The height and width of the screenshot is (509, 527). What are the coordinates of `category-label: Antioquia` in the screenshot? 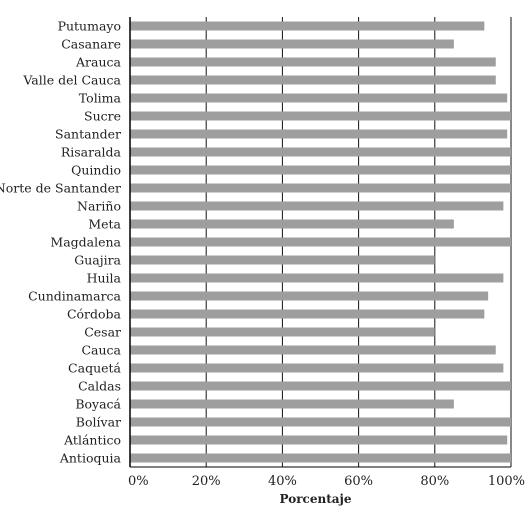 It's located at (90, 458).